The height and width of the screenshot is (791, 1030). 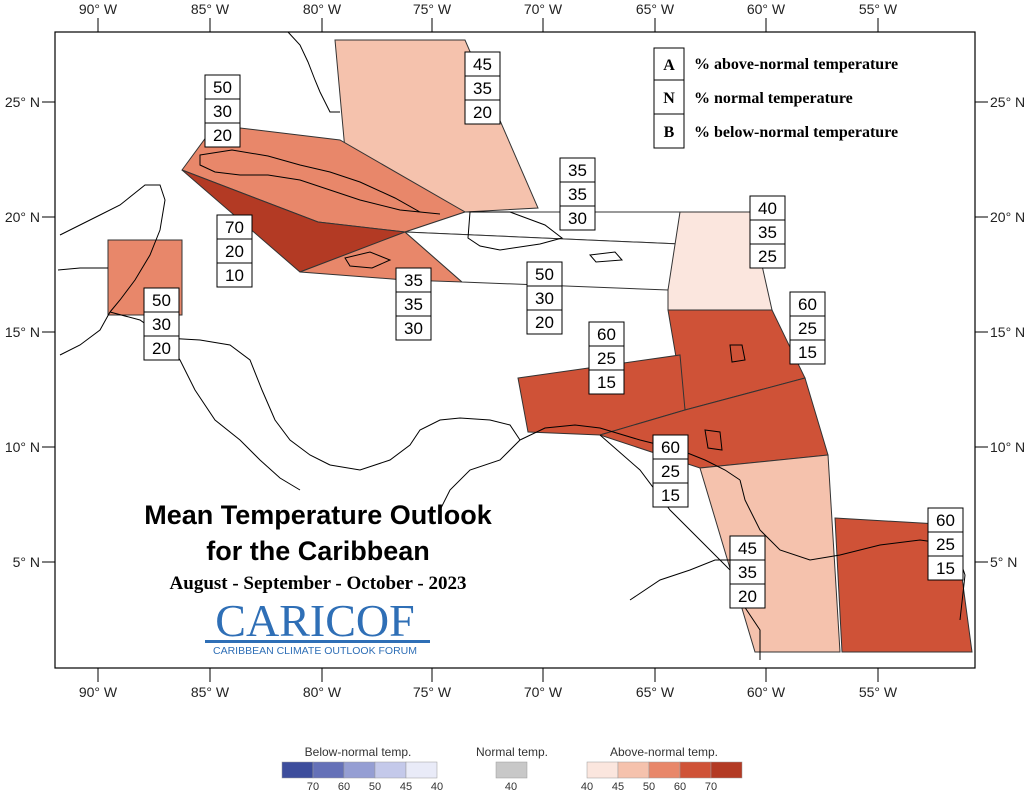 I want to click on lon-label: 65° W, so click(x=655, y=692).